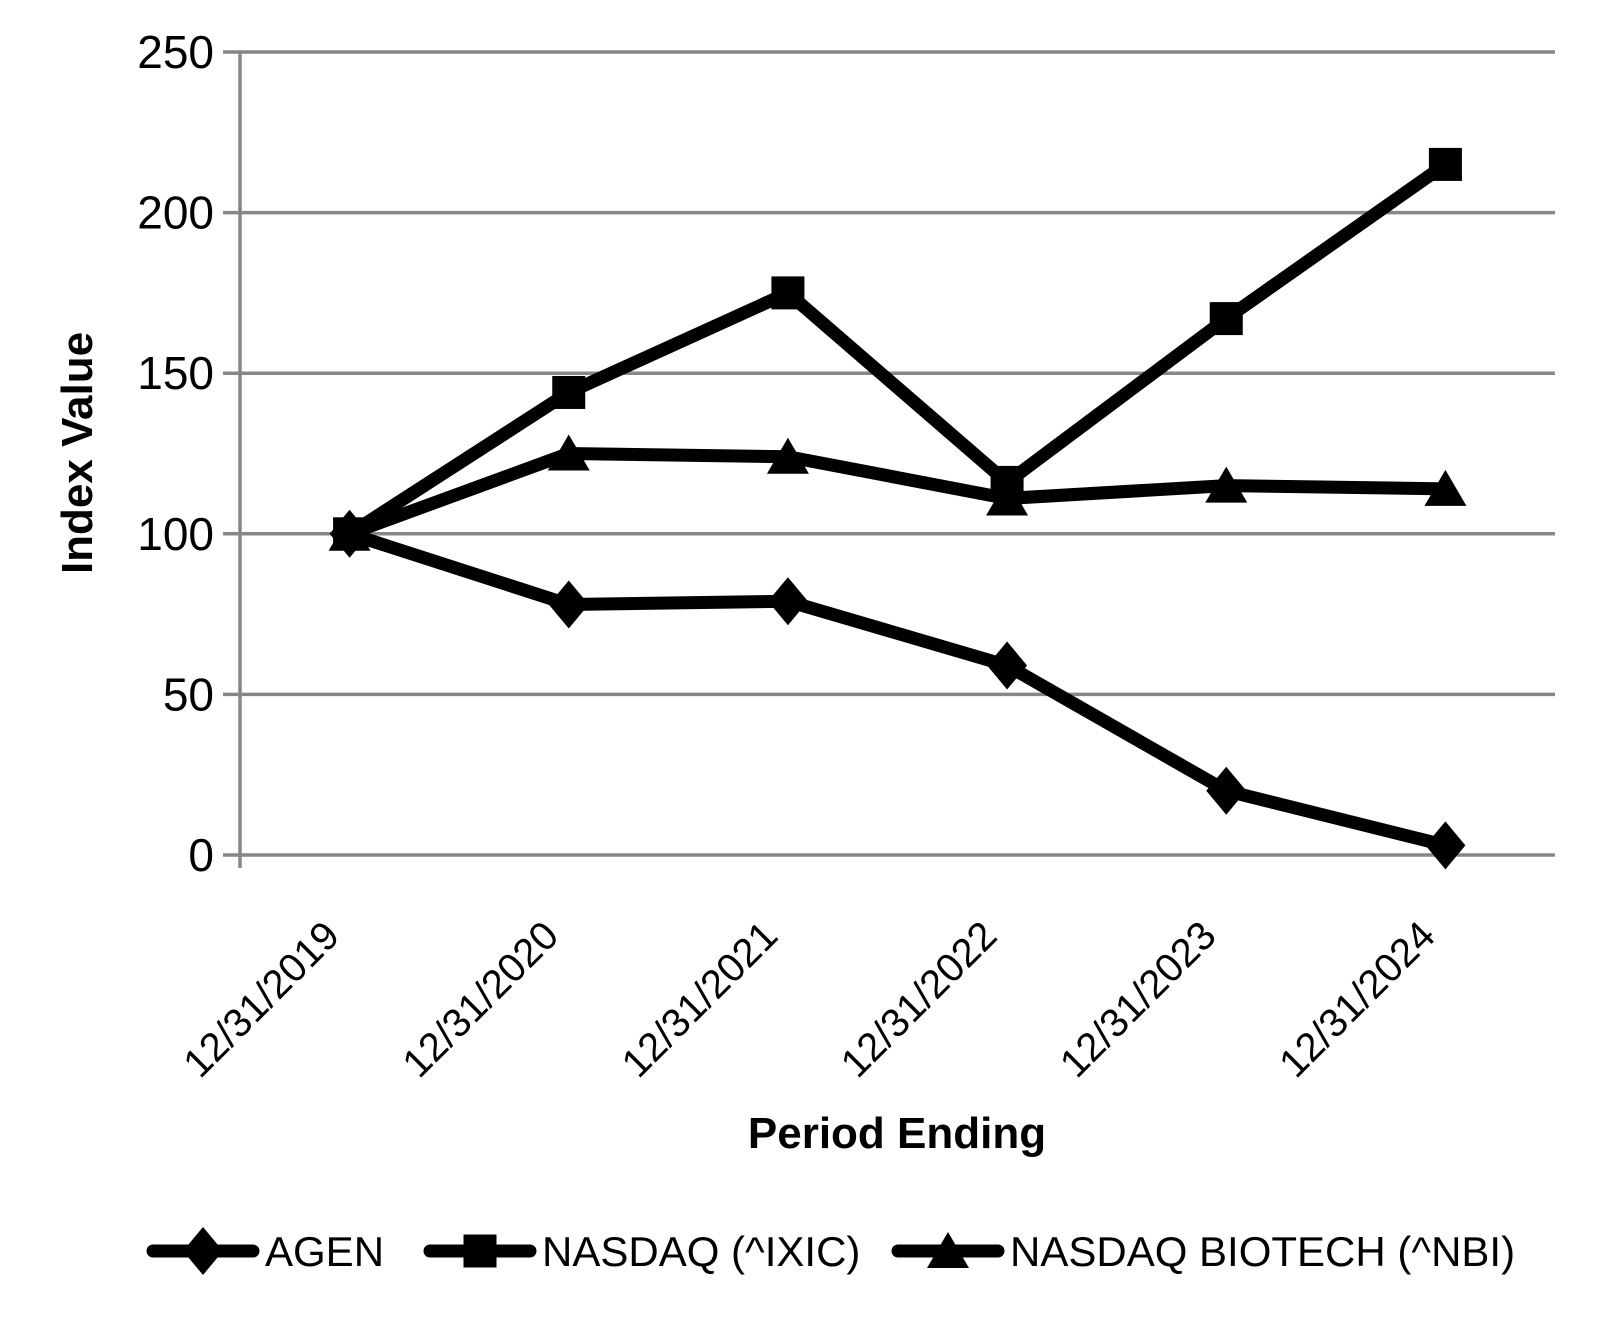 This screenshot has width=1605, height=1320. What do you see at coordinates (175, 213) in the screenshot?
I see `y-tick-label: 200` at bounding box center [175, 213].